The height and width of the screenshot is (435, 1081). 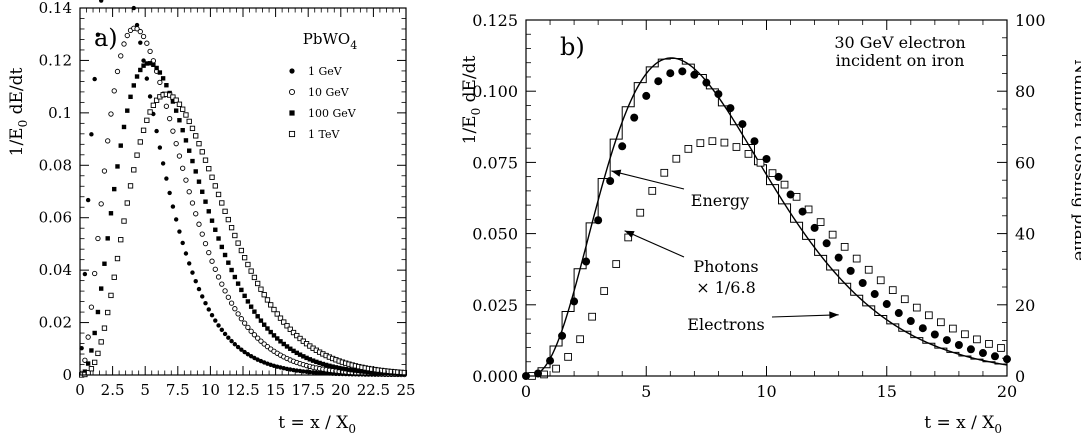 I want to click on panel-a-x-tick-label: 25, so click(x=405, y=390).